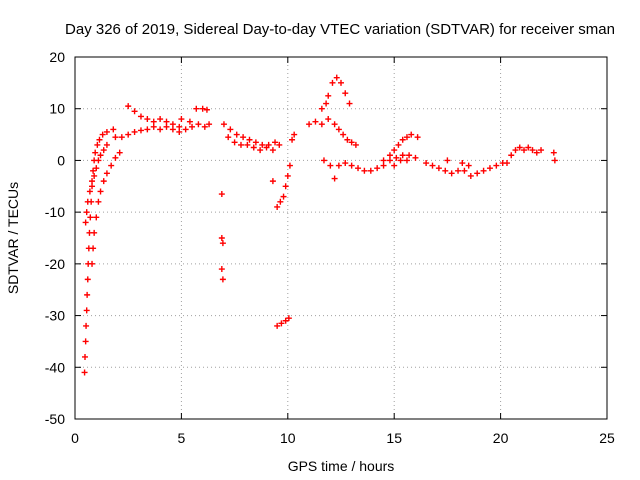 Image resolution: width=640 pixels, height=480 pixels. Describe the element at coordinates (288, 438) in the screenshot. I see `x-tick-label: 10` at that location.